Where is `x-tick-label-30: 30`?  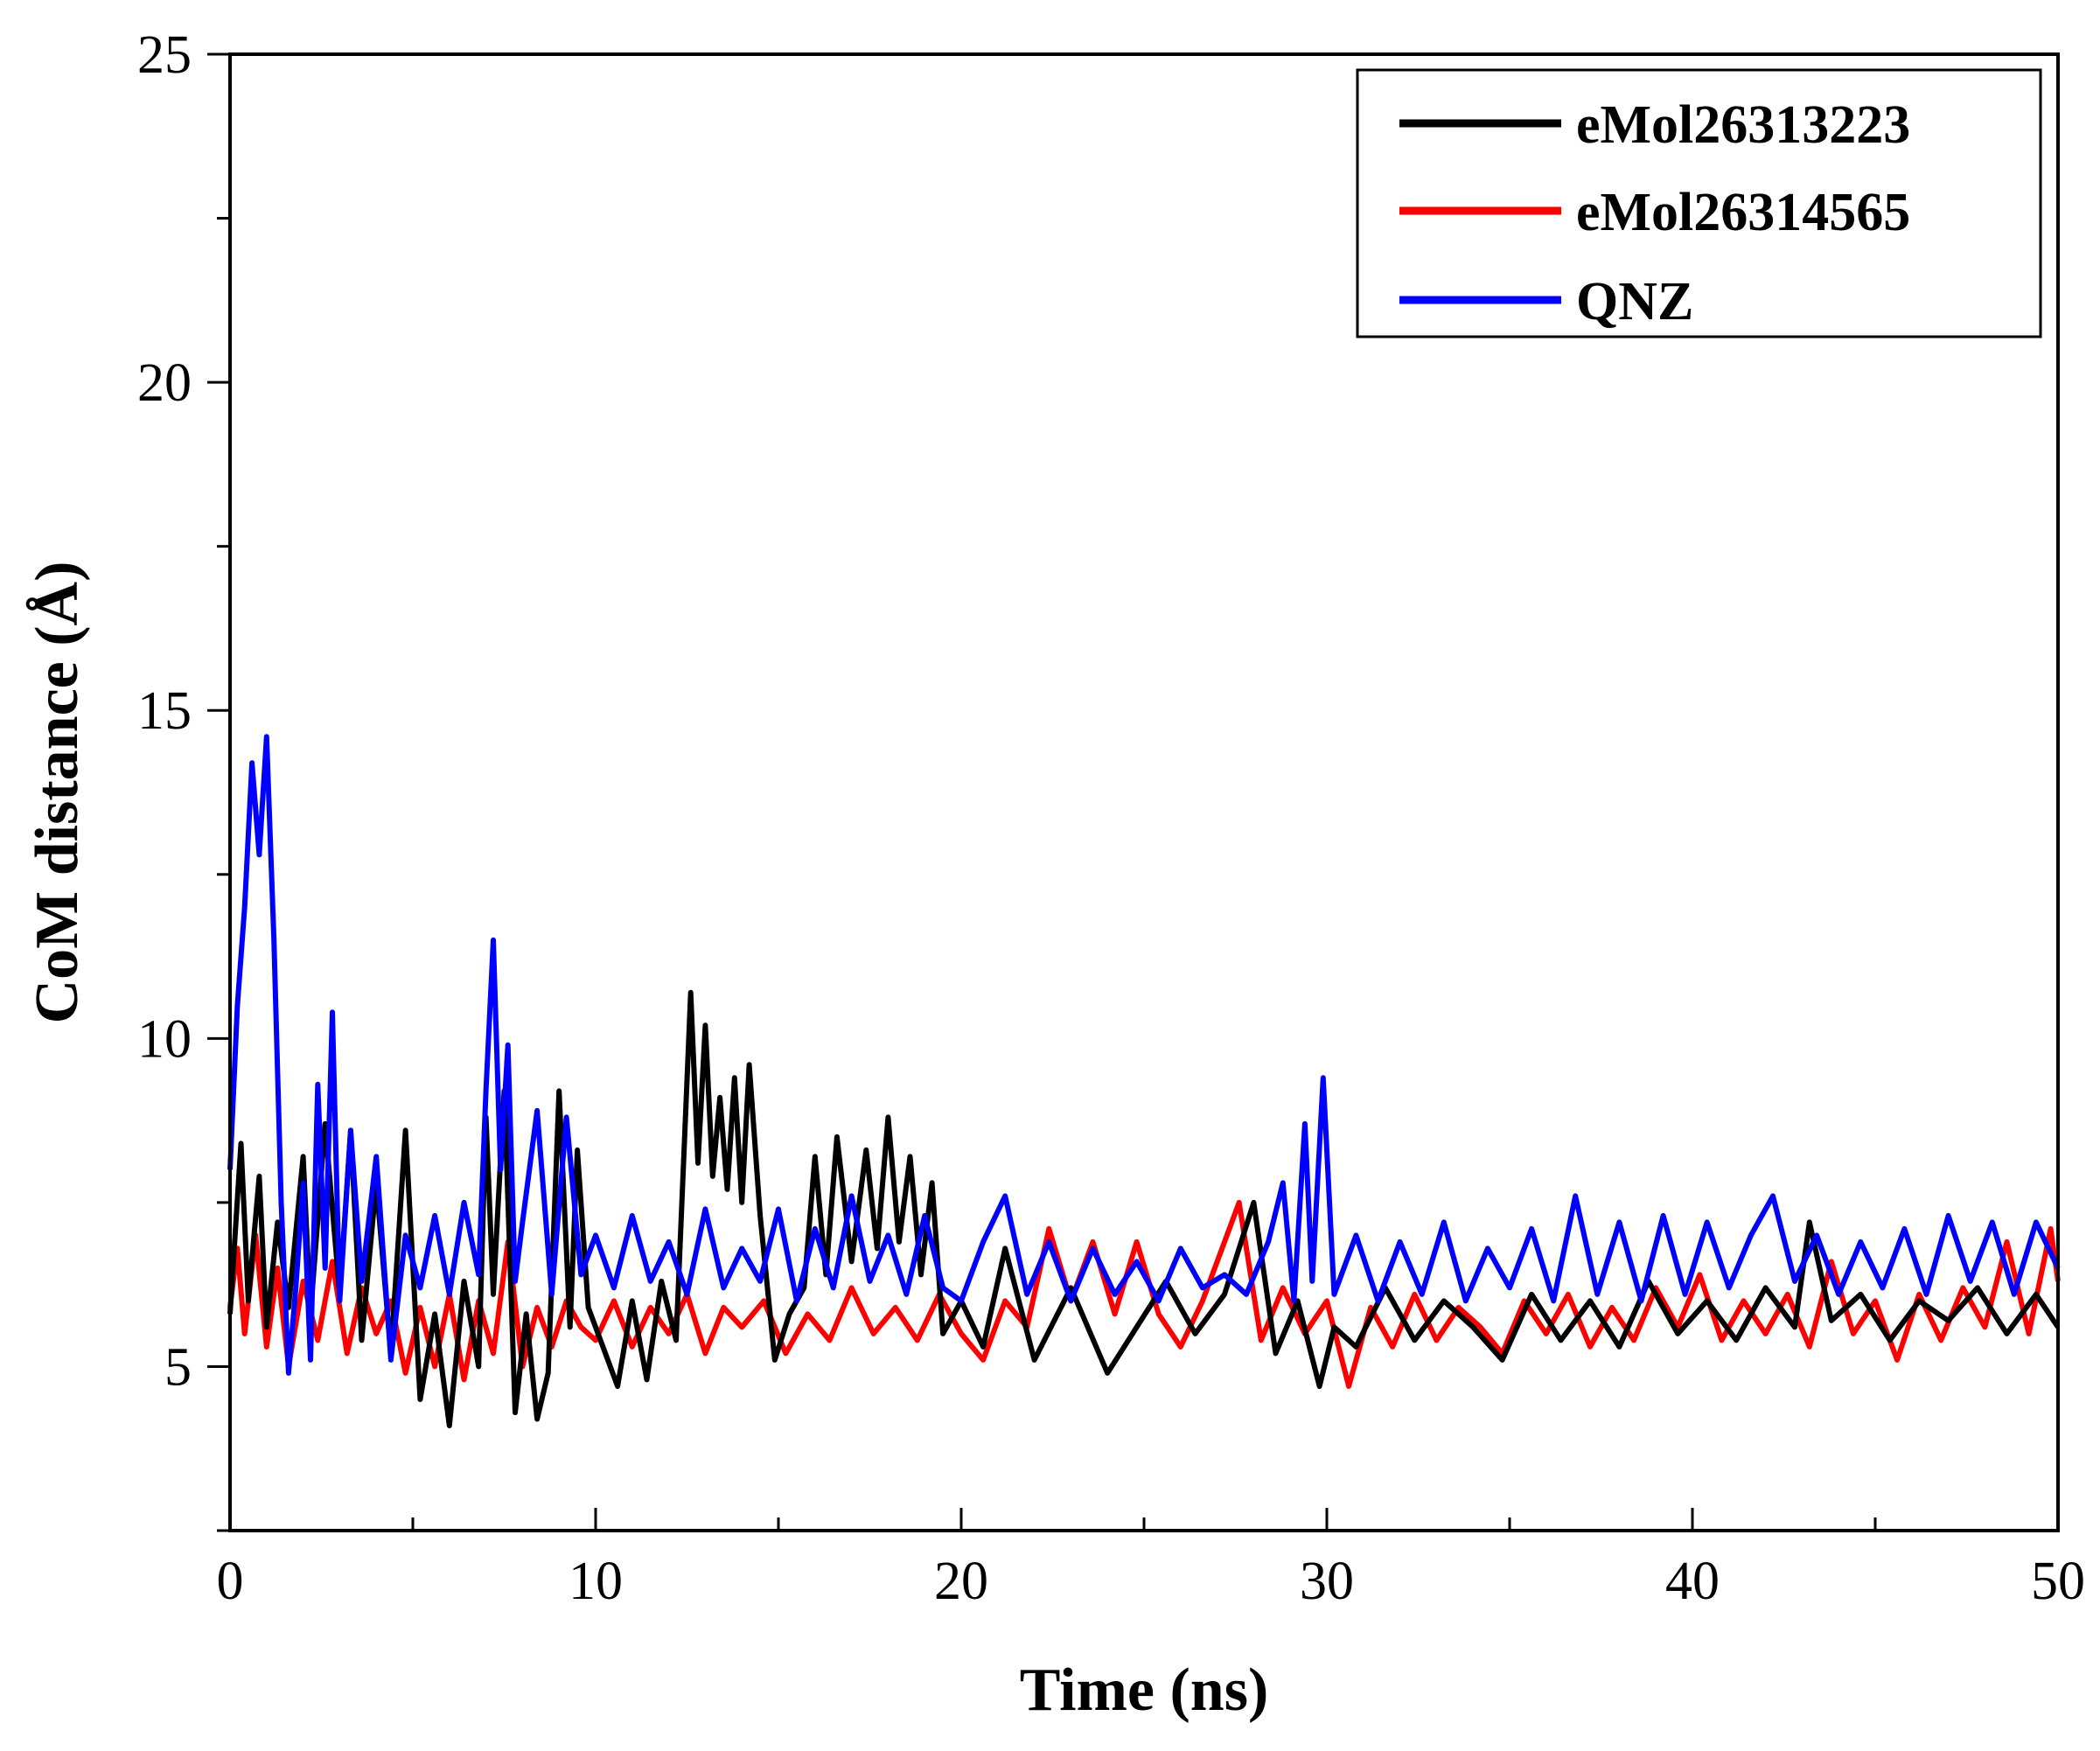
x-tick-label-30: 30 is located at coordinates (1327, 1581).